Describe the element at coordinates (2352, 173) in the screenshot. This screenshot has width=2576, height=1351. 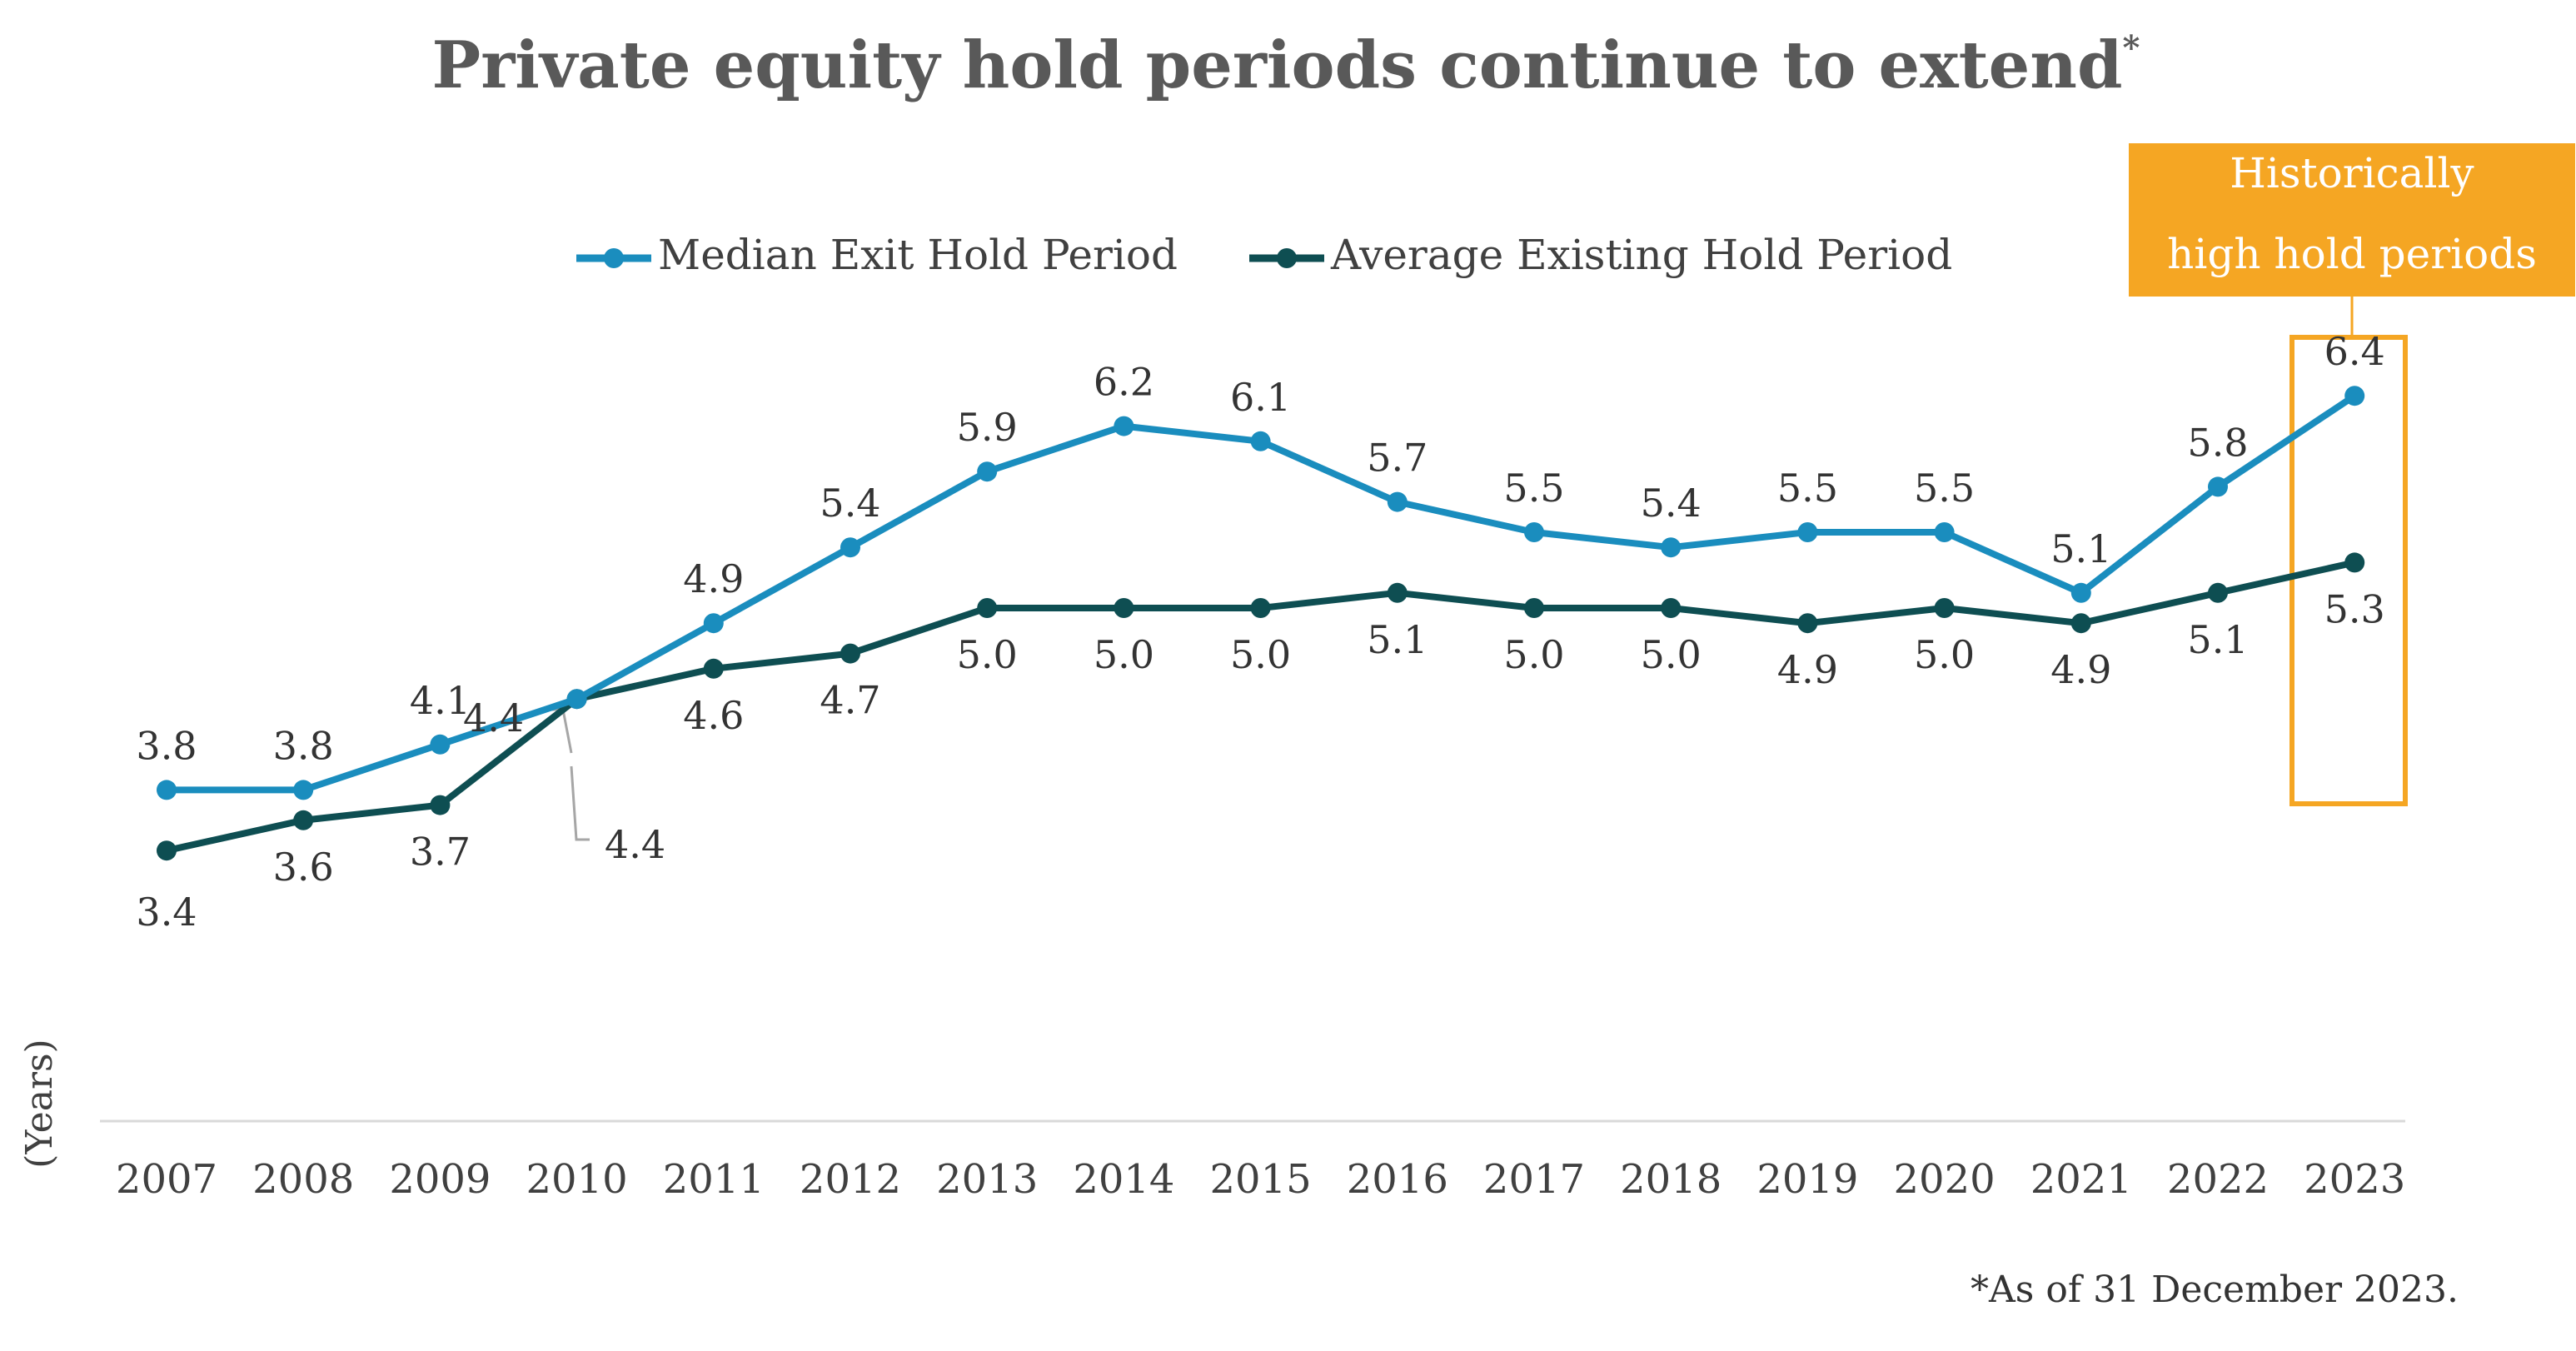
I see `callout-line-1: Historically` at that location.